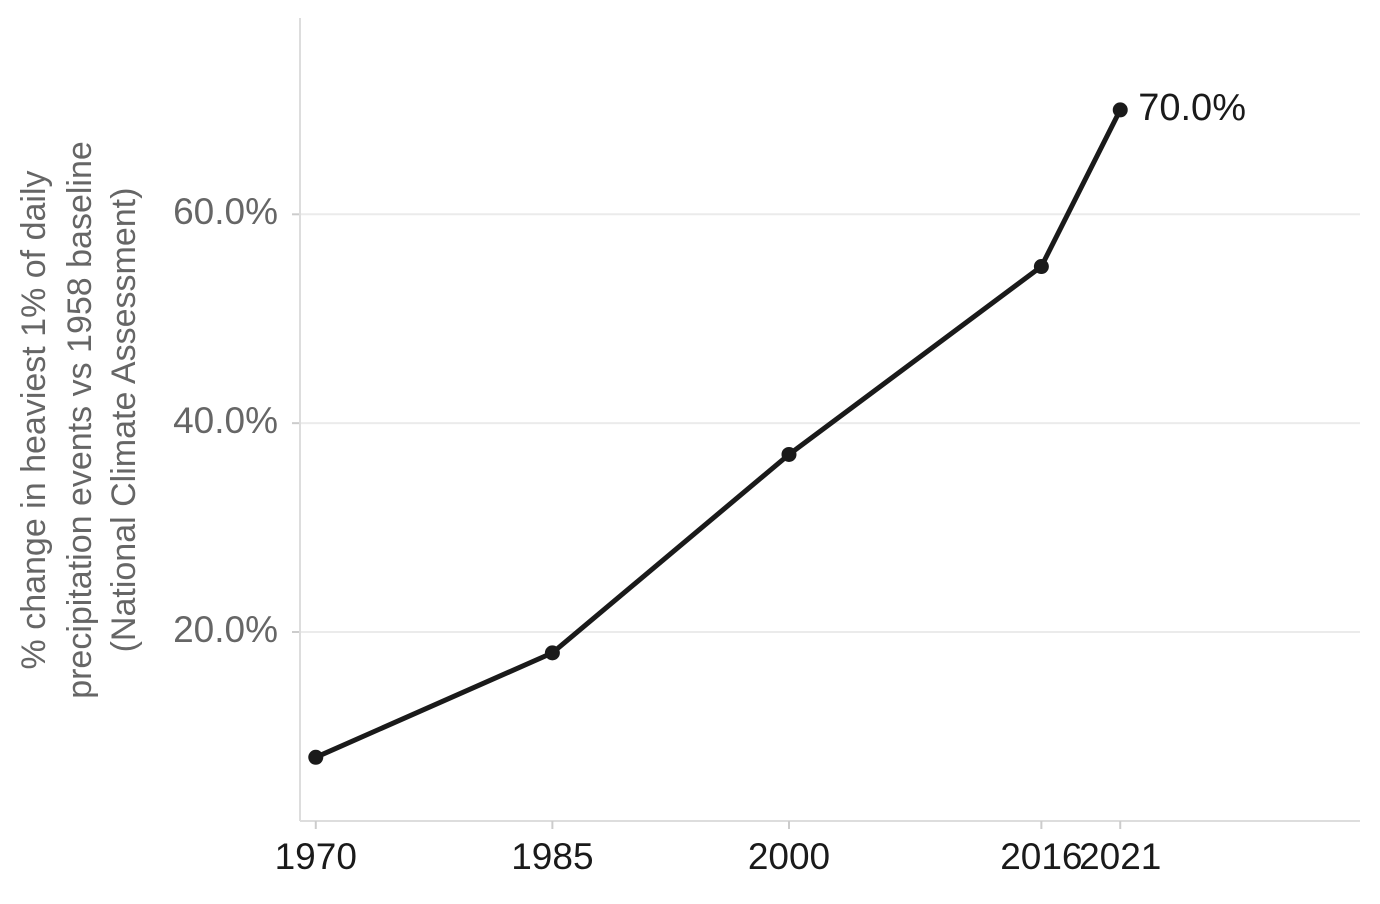  Describe the element at coordinates (1120, 856) in the screenshot. I see `x-tick-label: 2021` at that location.